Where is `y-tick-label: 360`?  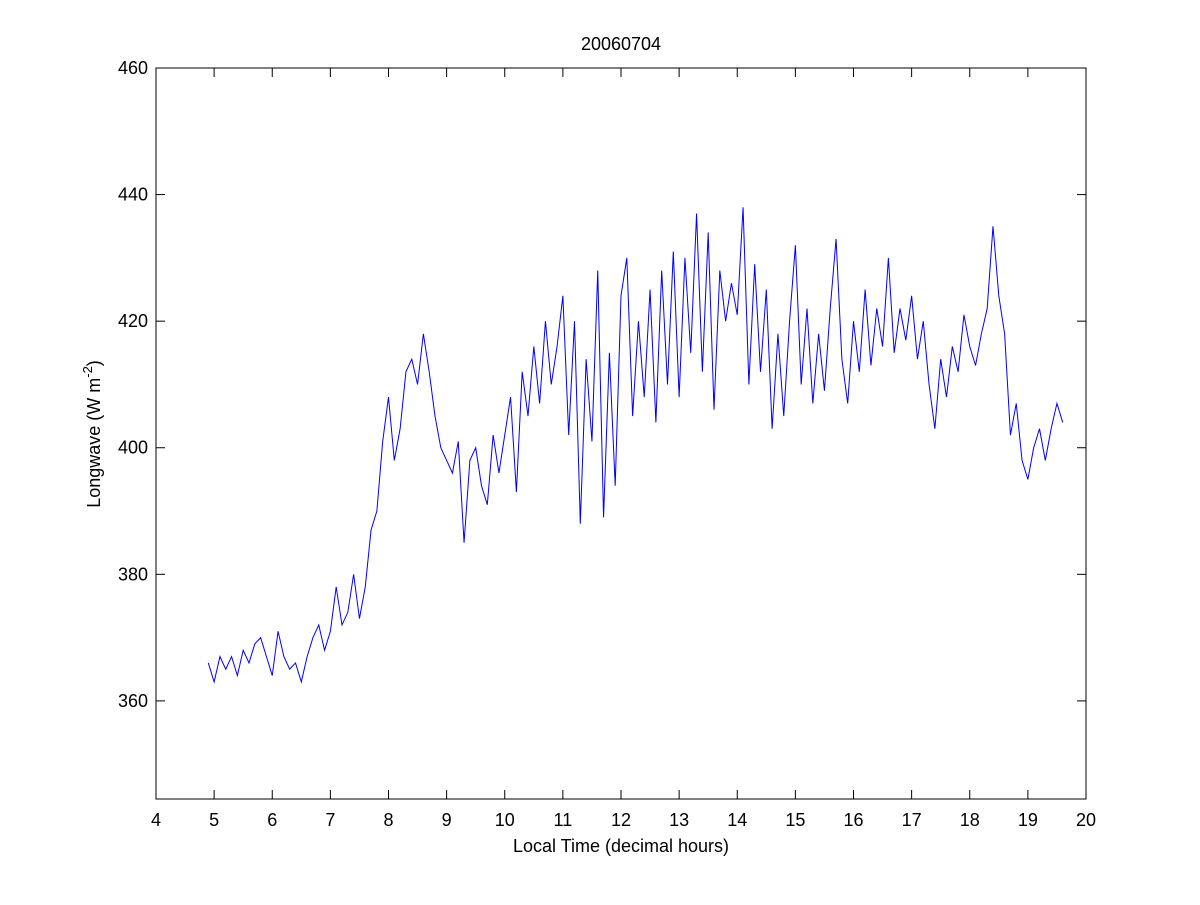
y-tick-label: 360 is located at coordinates (133, 701).